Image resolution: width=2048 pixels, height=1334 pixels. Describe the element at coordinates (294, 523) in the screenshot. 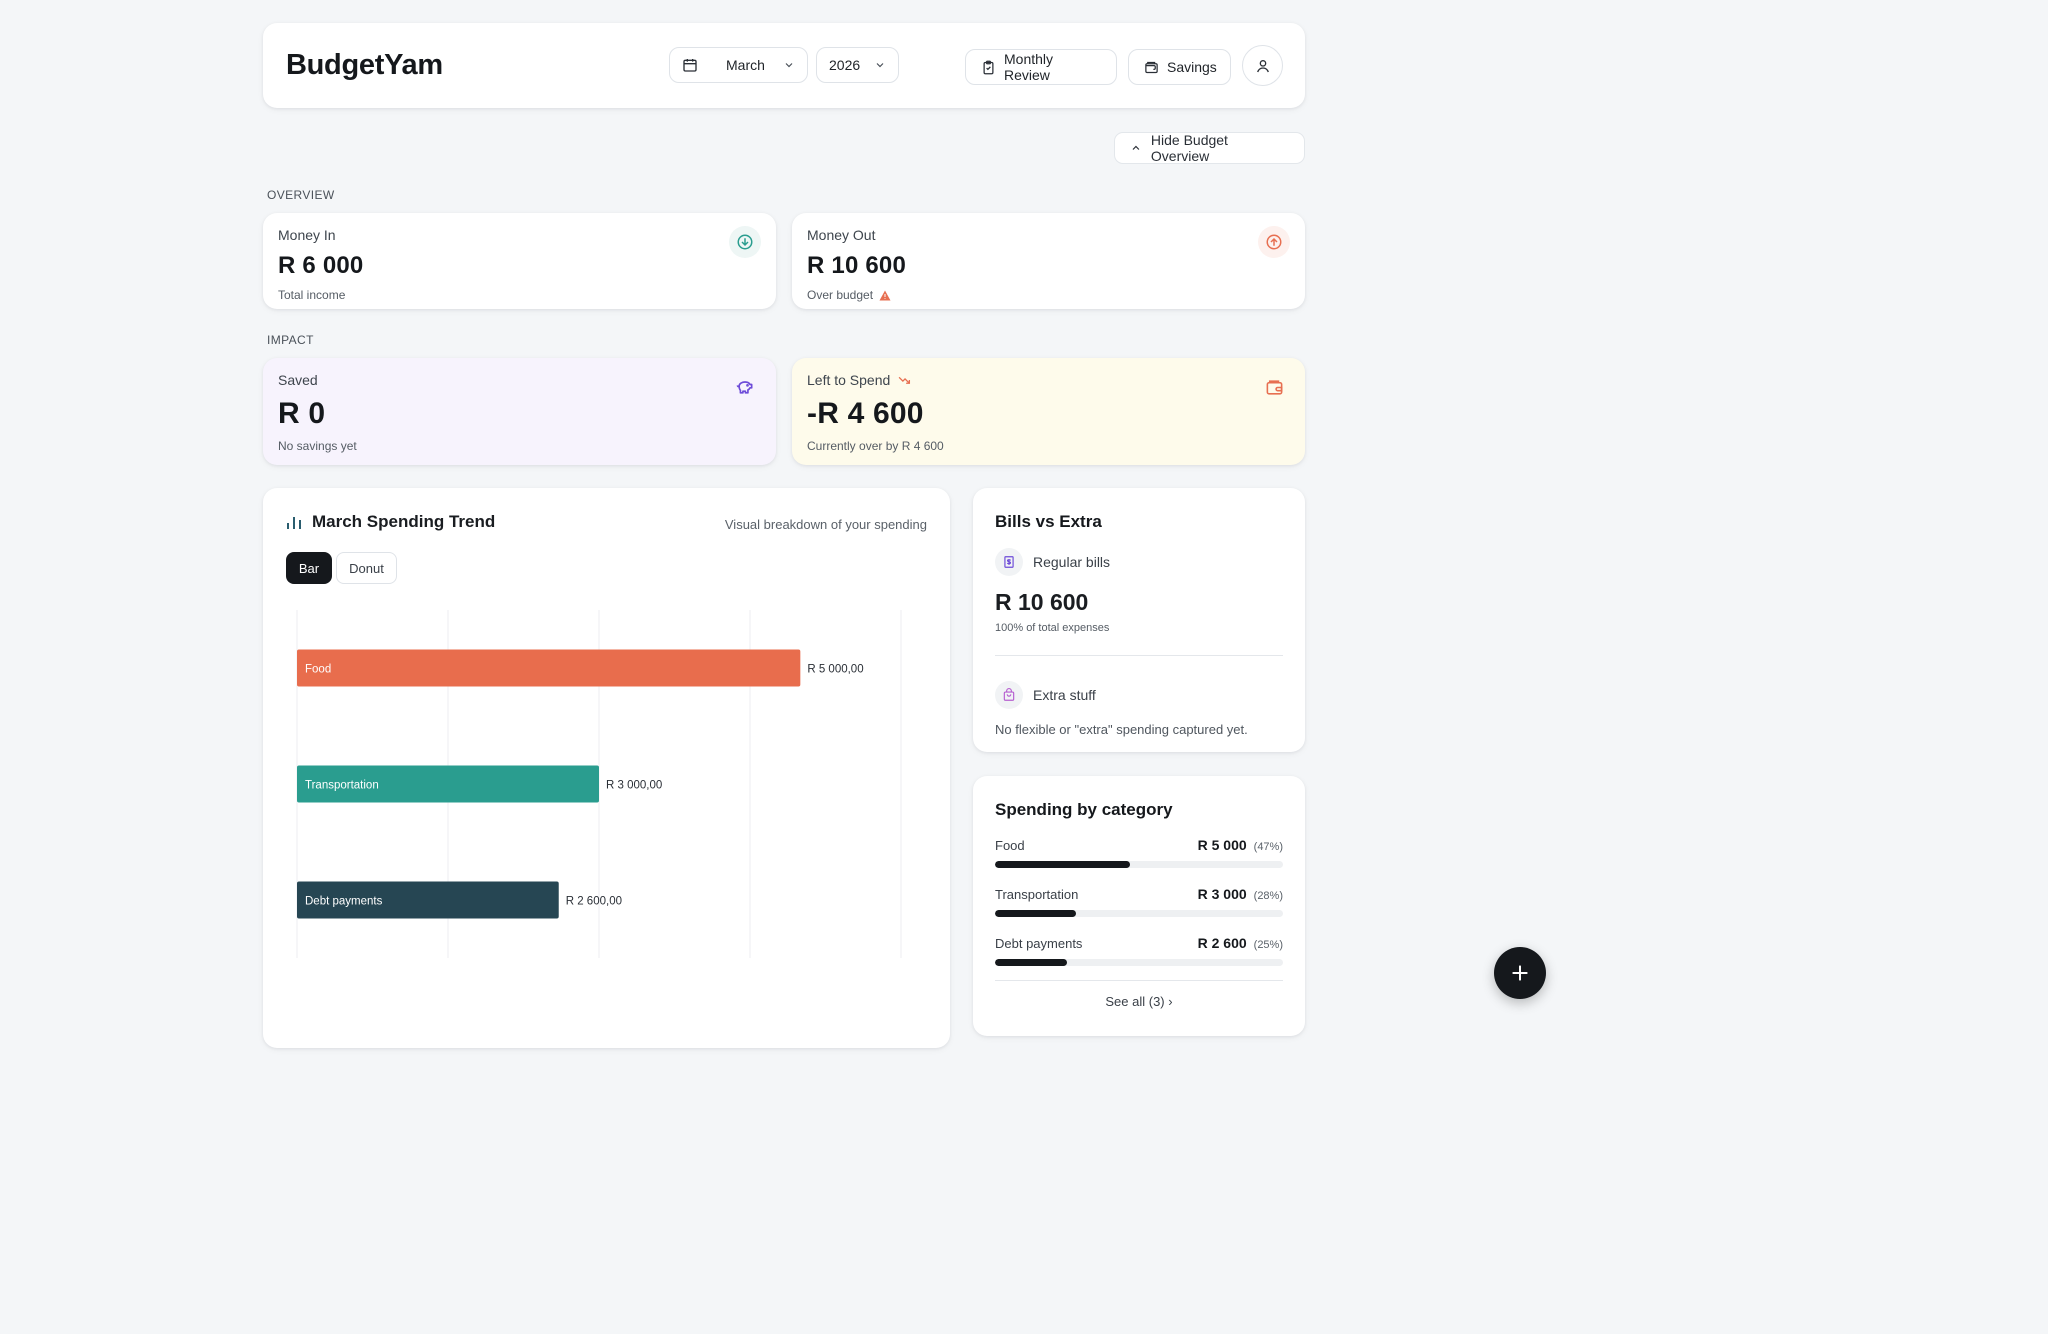

I see `bar-chart-icon` at that location.